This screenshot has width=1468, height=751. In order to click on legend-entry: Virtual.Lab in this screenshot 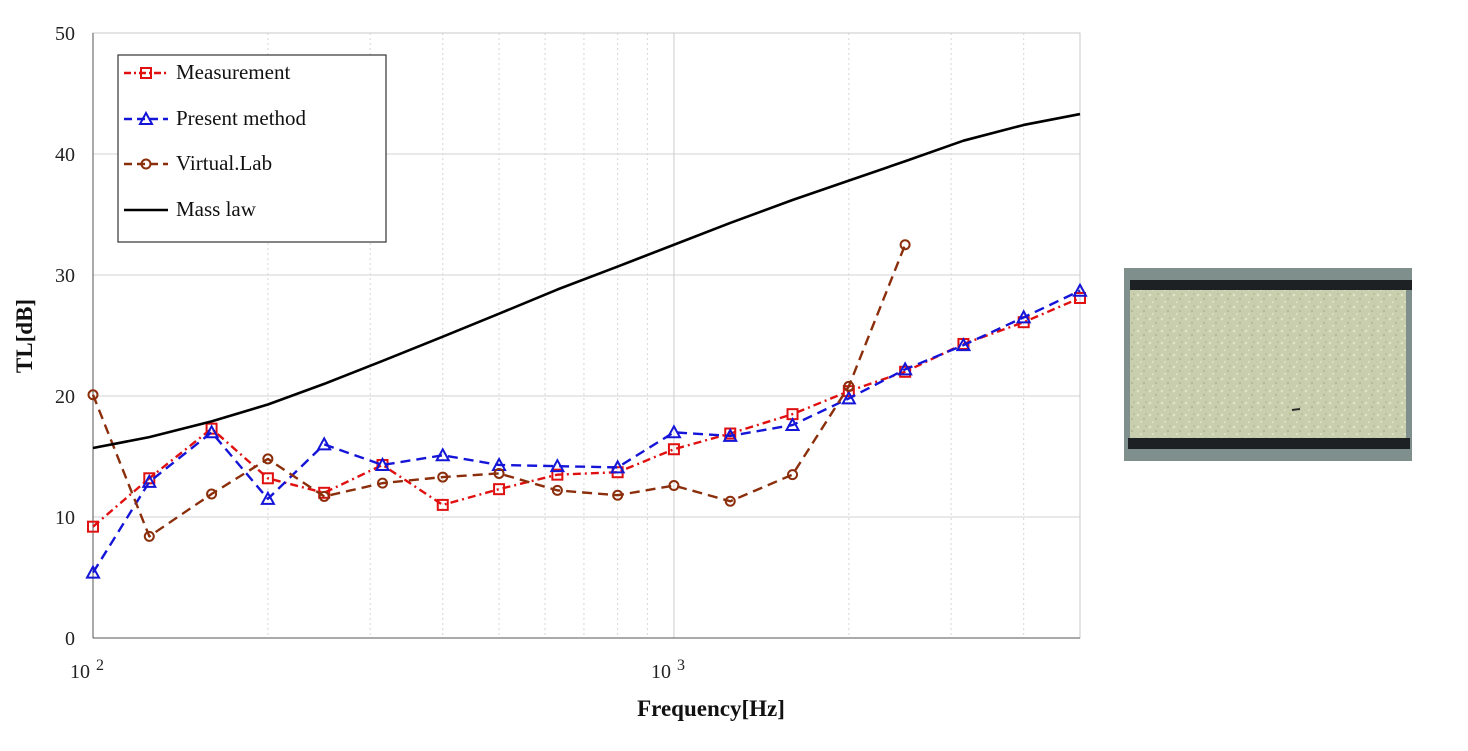, I will do `click(198, 163)`.